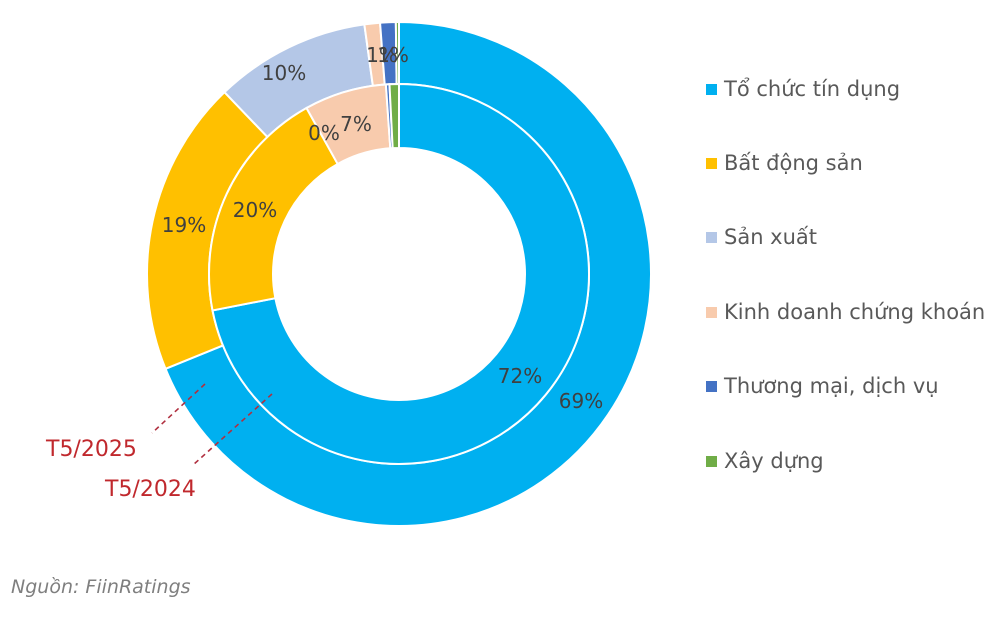 Image resolution: width=1000 pixels, height=619 pixels. I want to click on slice-label: 69%, so click(581, 401).